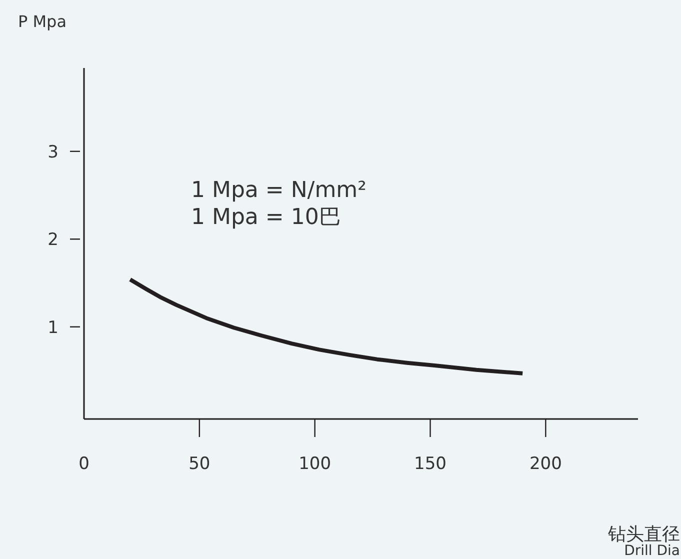 The image size is (681, 559). I want to click on y-axis-title: P Mpa, so click(42, 21).